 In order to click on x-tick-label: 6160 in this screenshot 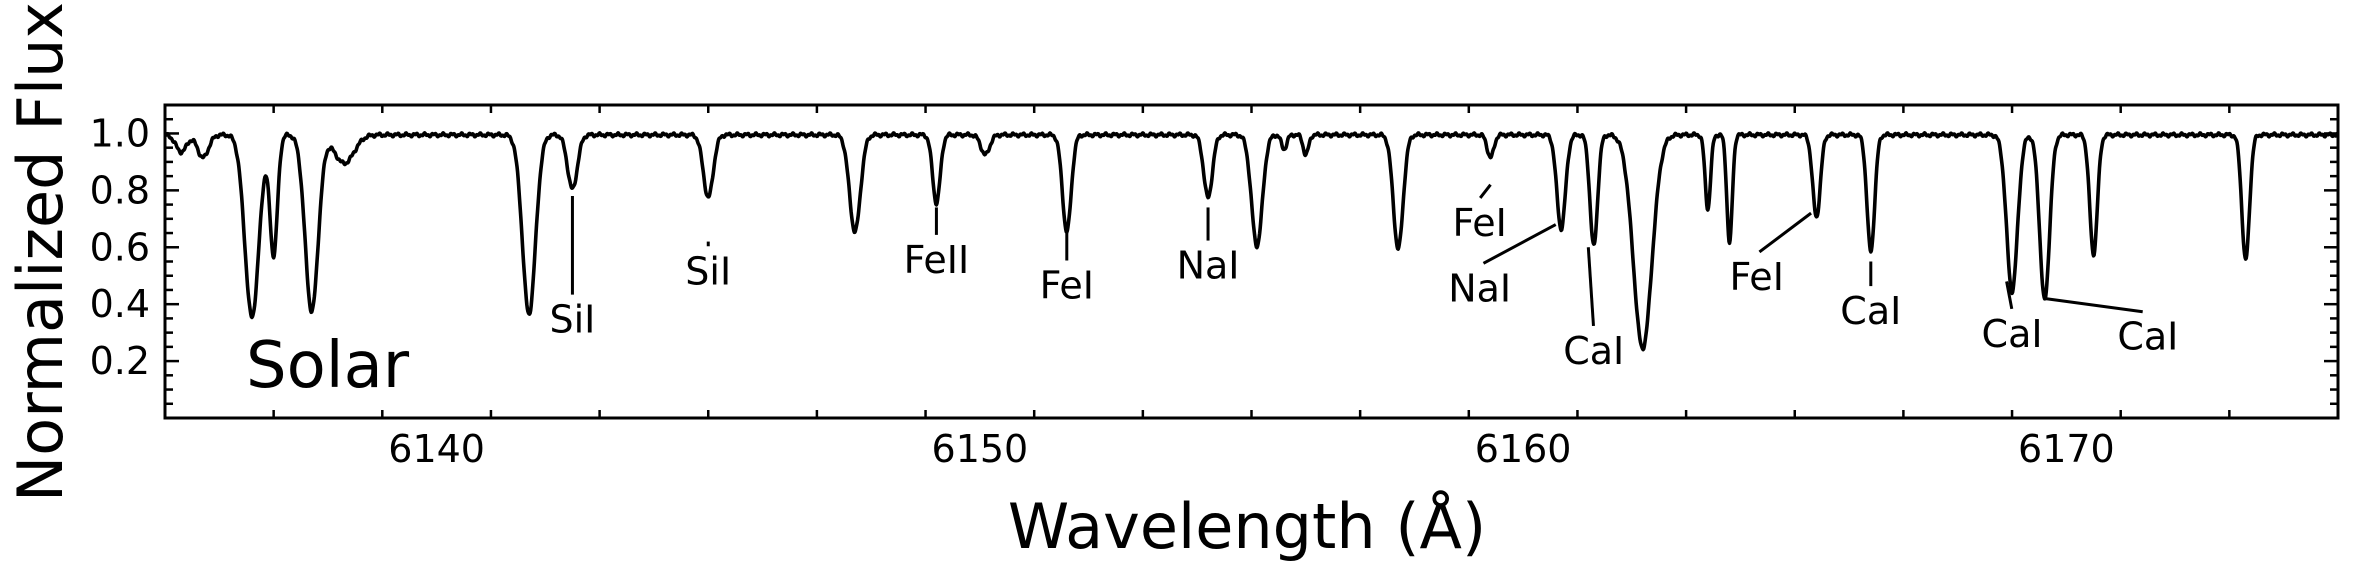, I will do `click(1523, 449)`.